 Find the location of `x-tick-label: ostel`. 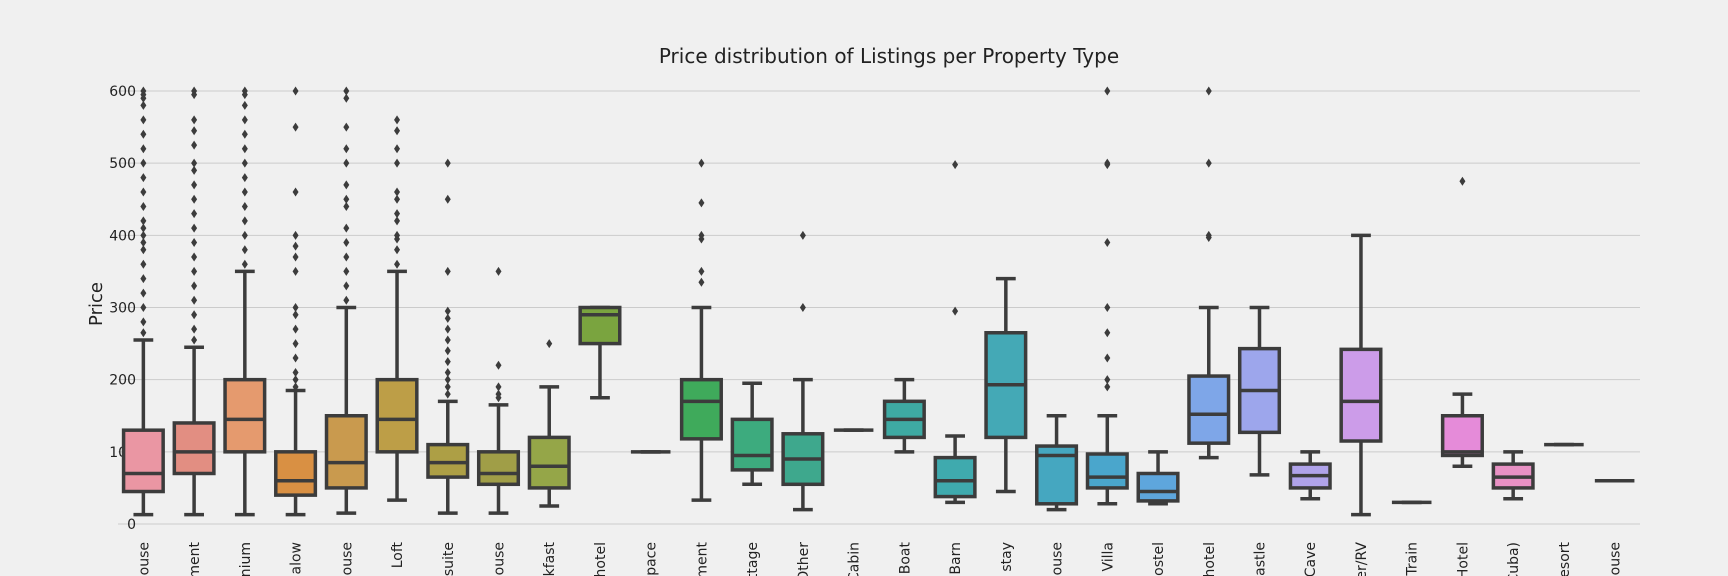

x-tick-label: ostel is located at coordinates (1159, 559).